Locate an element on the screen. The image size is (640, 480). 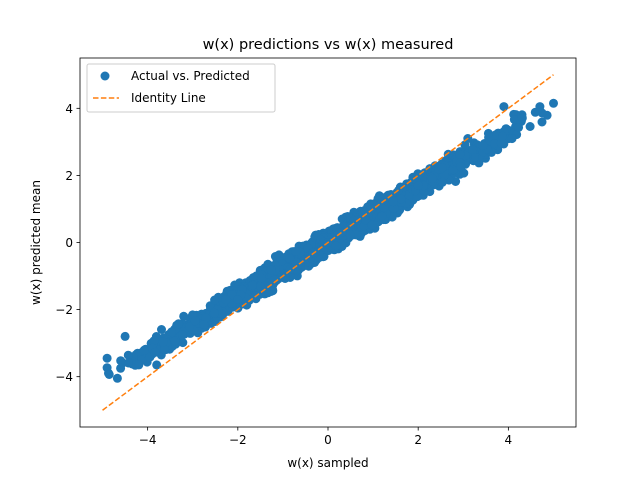
x-axis: −4 −2 0 2 4 is located at coordinates (325, 437).